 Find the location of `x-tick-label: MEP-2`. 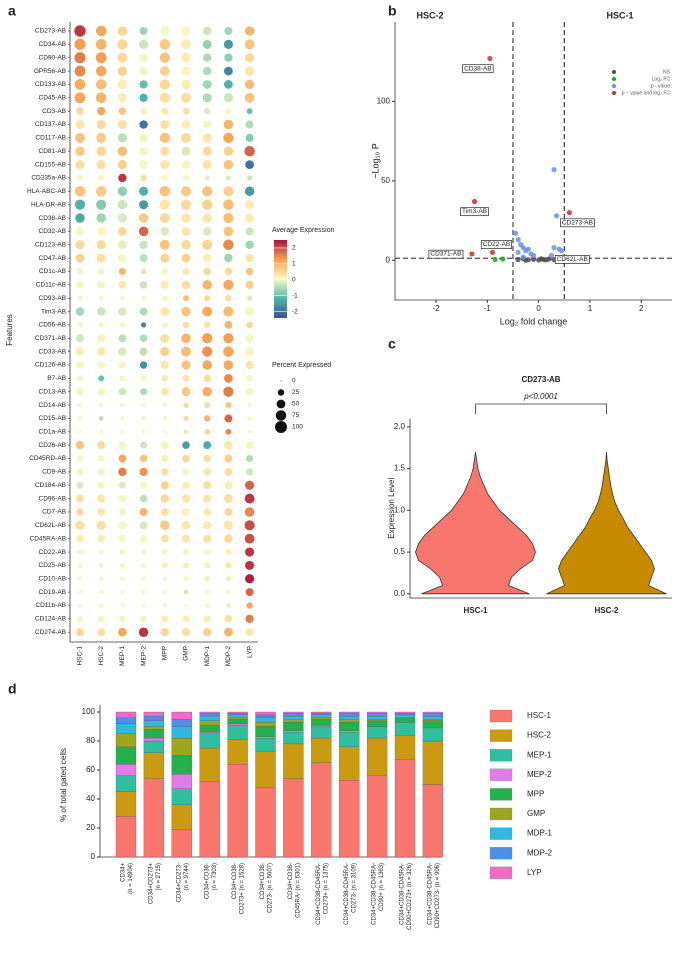

x-tick-label: MEP-2 is located at coordinates (143, 656).